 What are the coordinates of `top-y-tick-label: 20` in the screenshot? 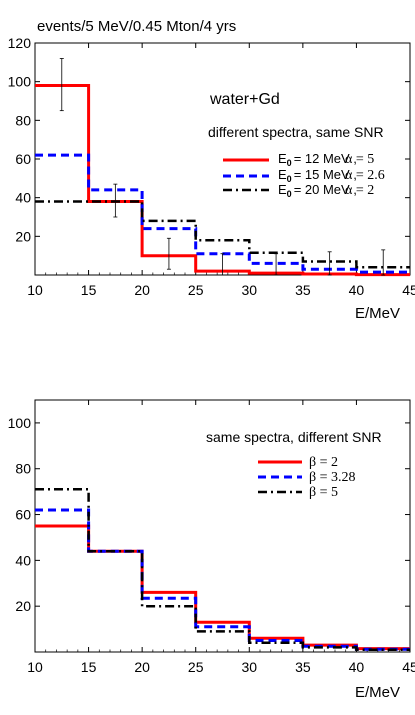 It's located at (23, 236).